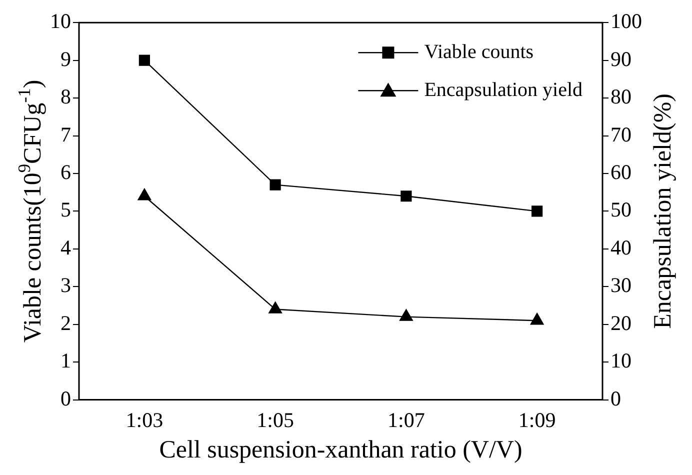 Image resolution: width=692 pixels, height=475 pixels. Describe the element at coordinates (65, 58) in the screenshot. I see `y-tick-label: 9` at that location.